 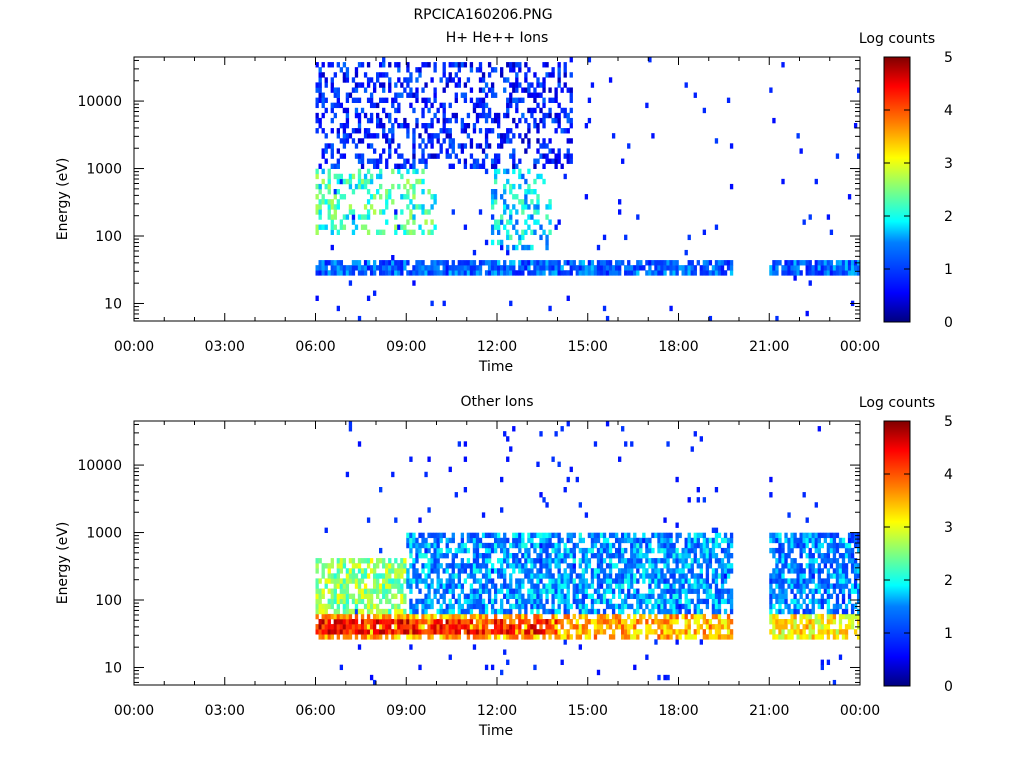 What do you see at coordinates (113, 304) in the screenshot?
I see `y-tick-label: 10` at bounding box center [113, 304].